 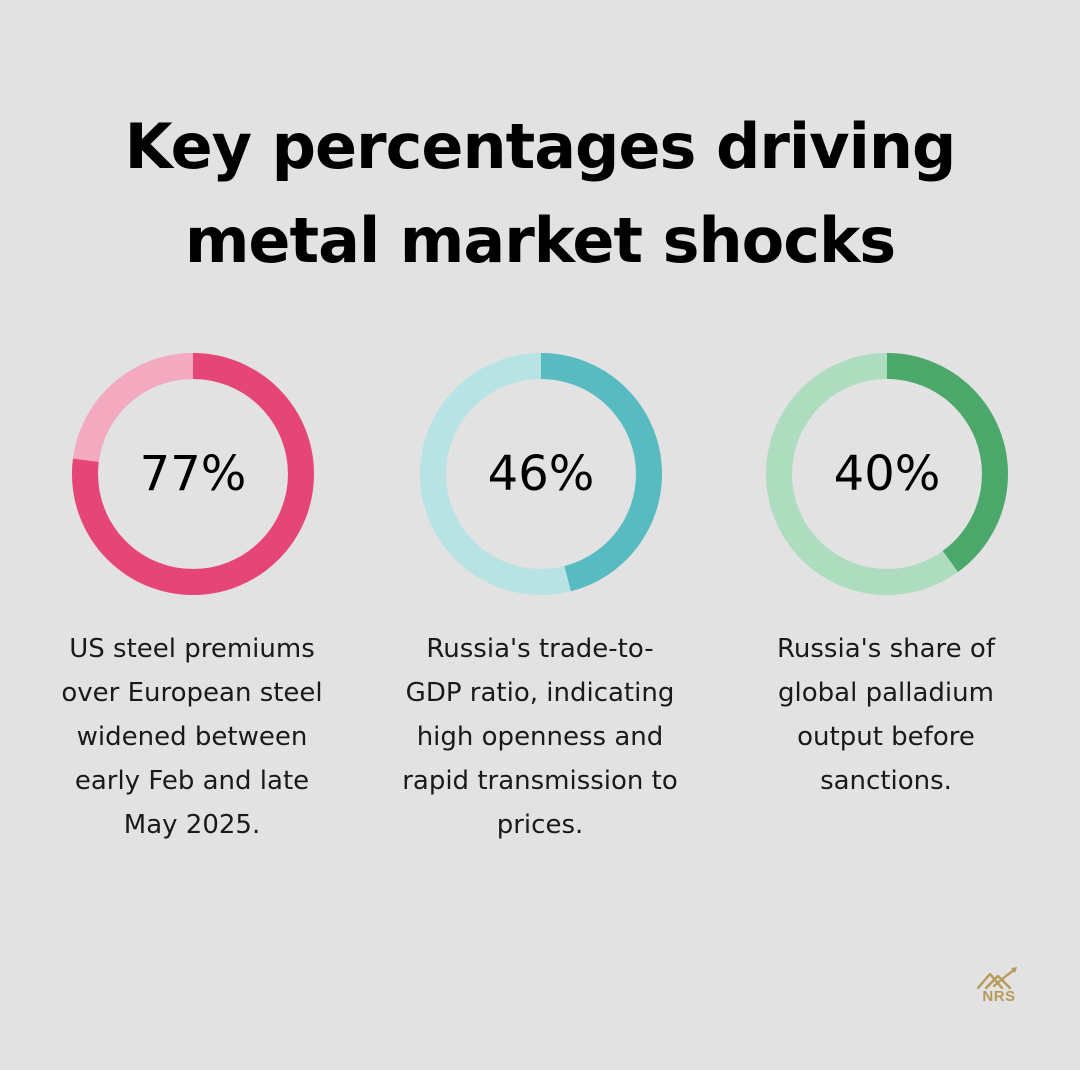 I want to click on nrs-logo: NRS, so click(x=999, y=987).